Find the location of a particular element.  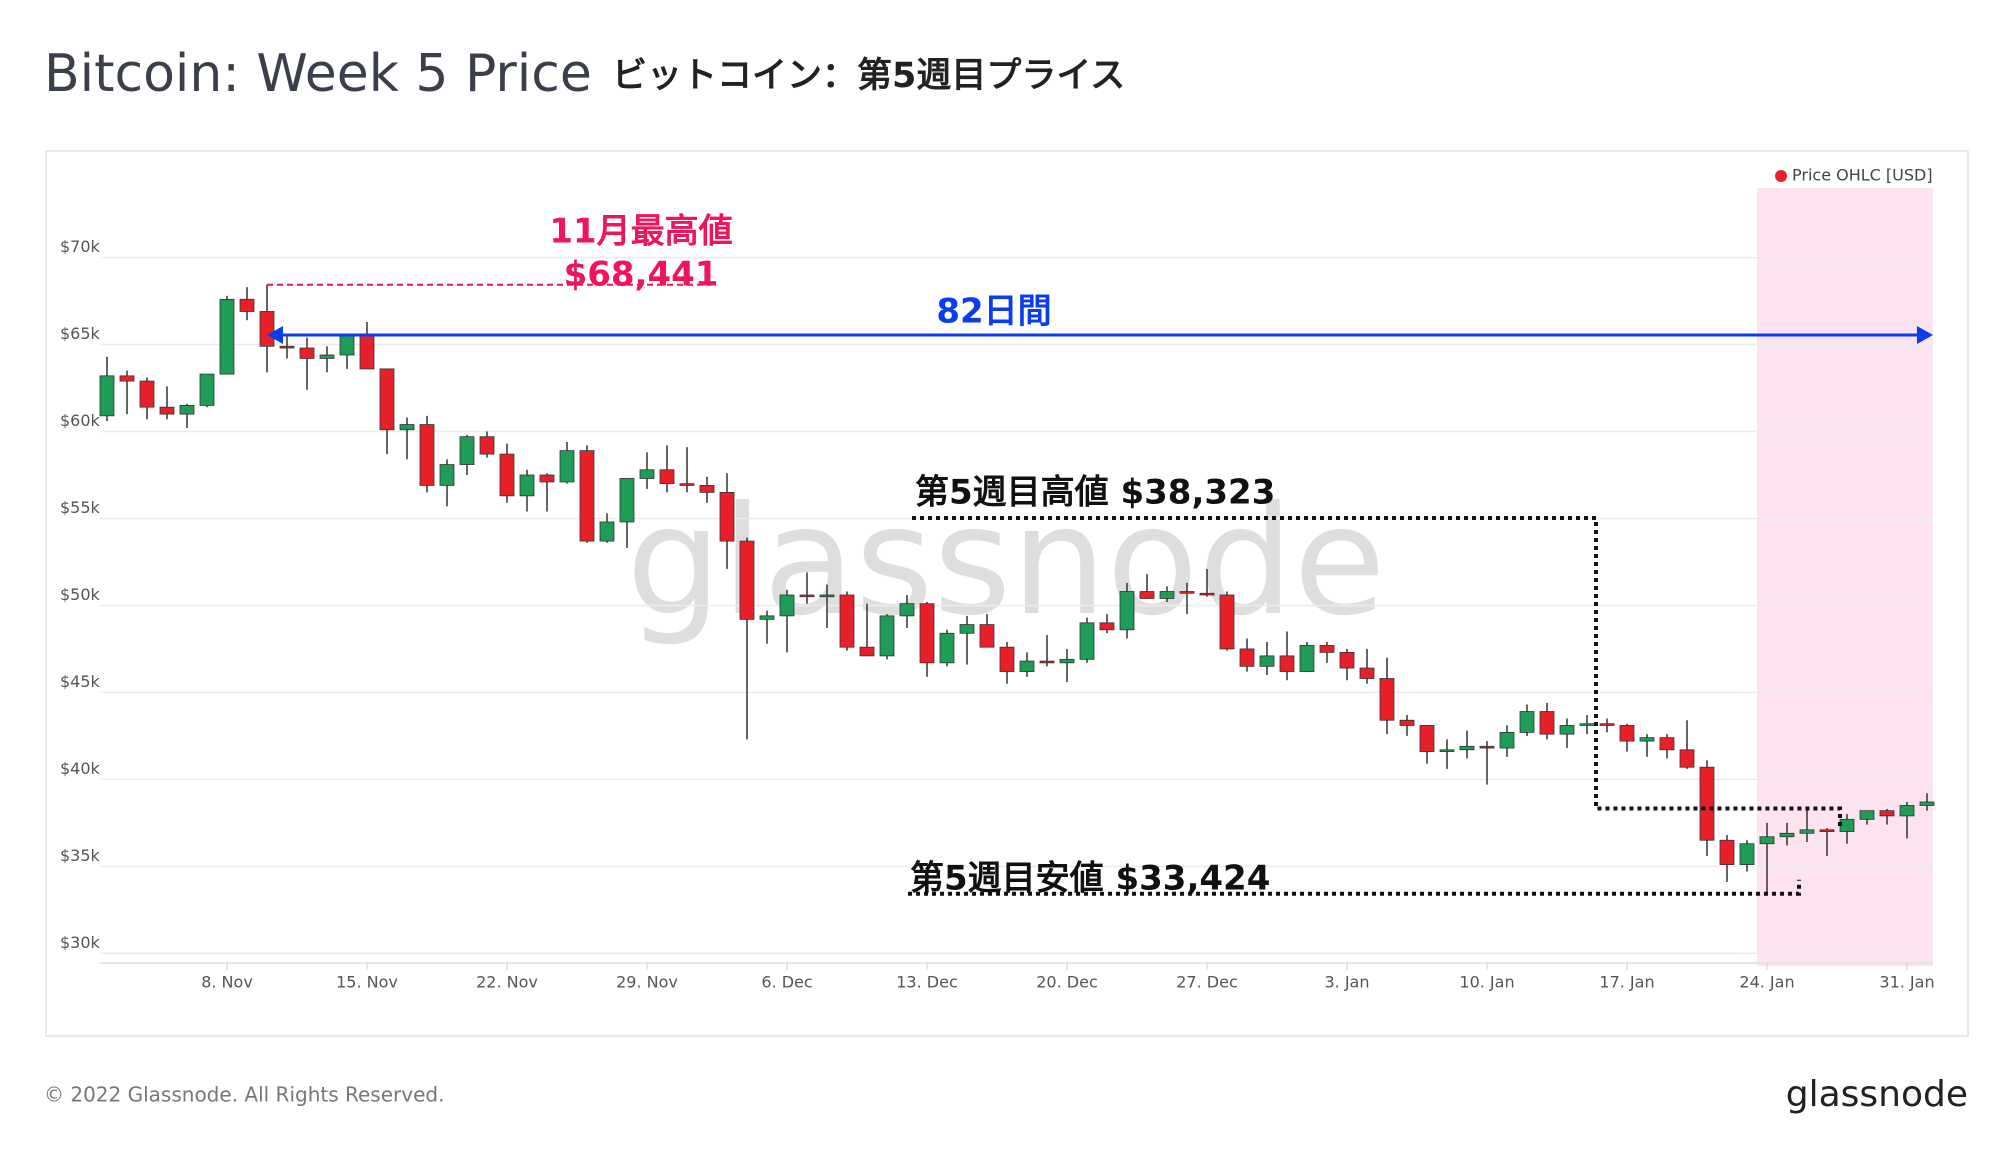

chart-title: Bitcoin: Week 5 Price is located at coordinates (318, 74).